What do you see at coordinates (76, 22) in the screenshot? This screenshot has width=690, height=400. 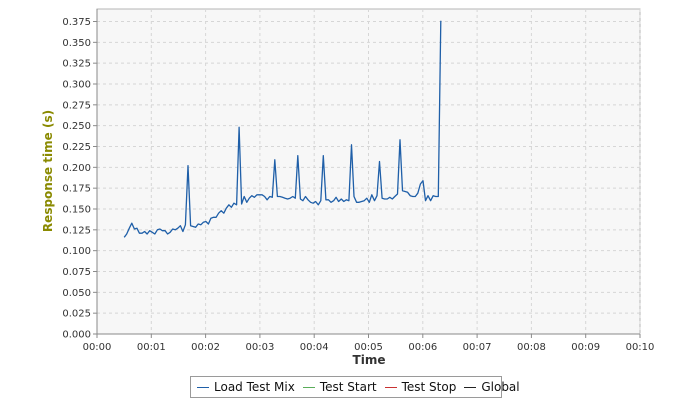 I see `y-tick-label: 0.375` at bounding box center [76, 22].